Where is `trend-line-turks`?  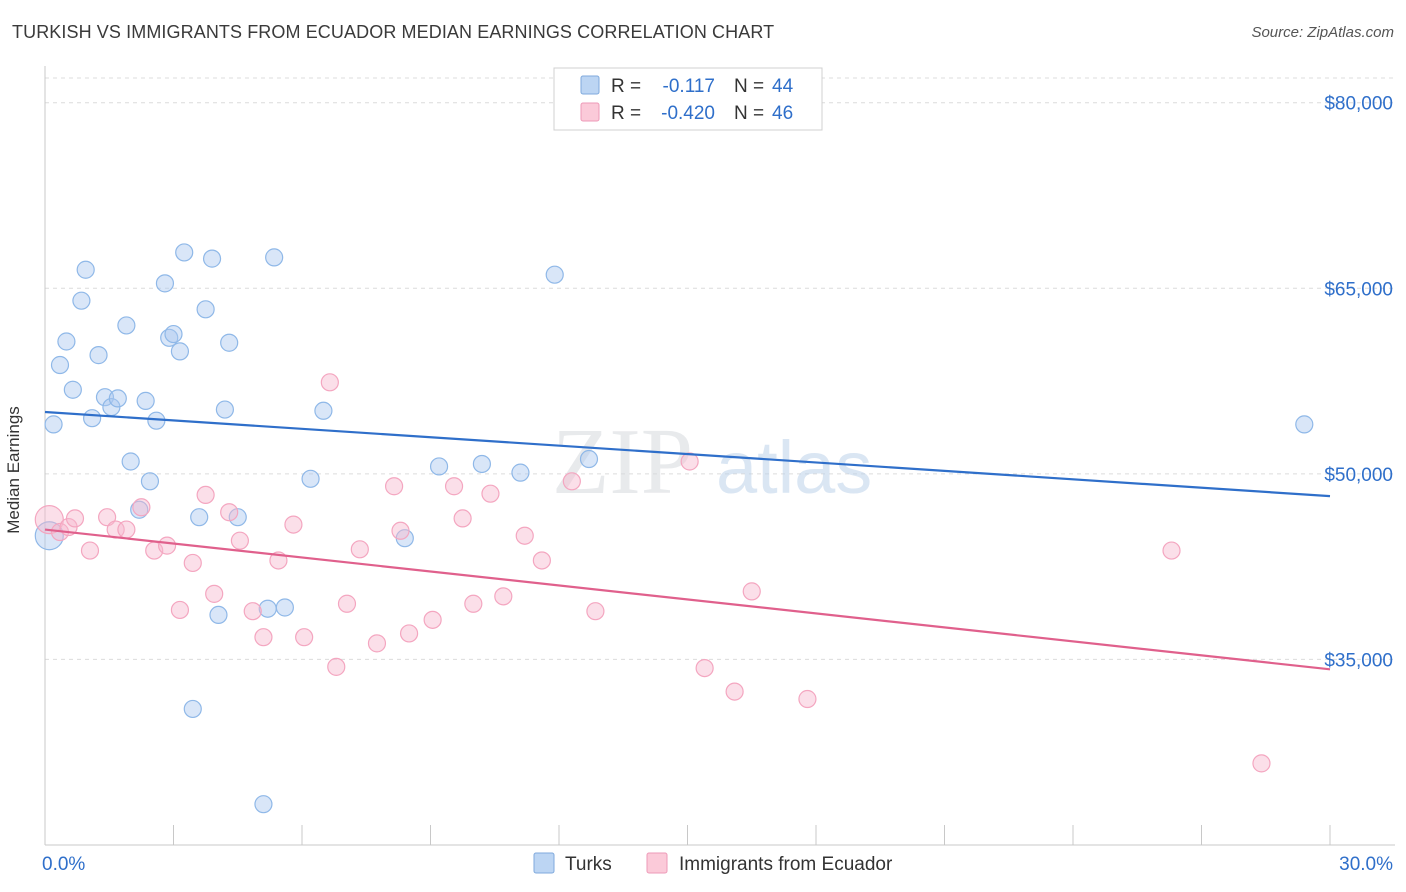 trend-line-turks is located at coordinates (687, 454).